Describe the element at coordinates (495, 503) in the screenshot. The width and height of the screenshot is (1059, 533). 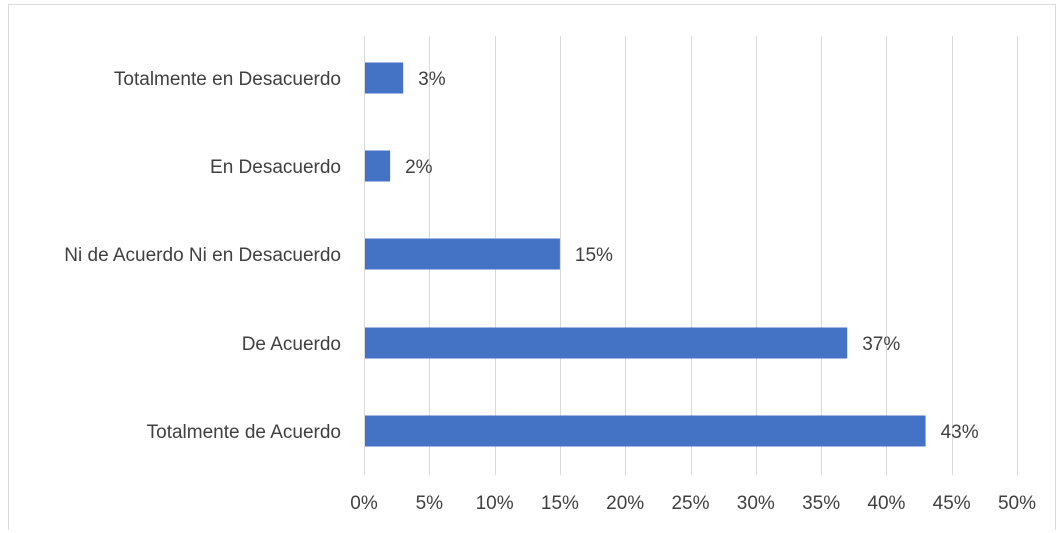
I see `x-tick-label: 10%` at that location.